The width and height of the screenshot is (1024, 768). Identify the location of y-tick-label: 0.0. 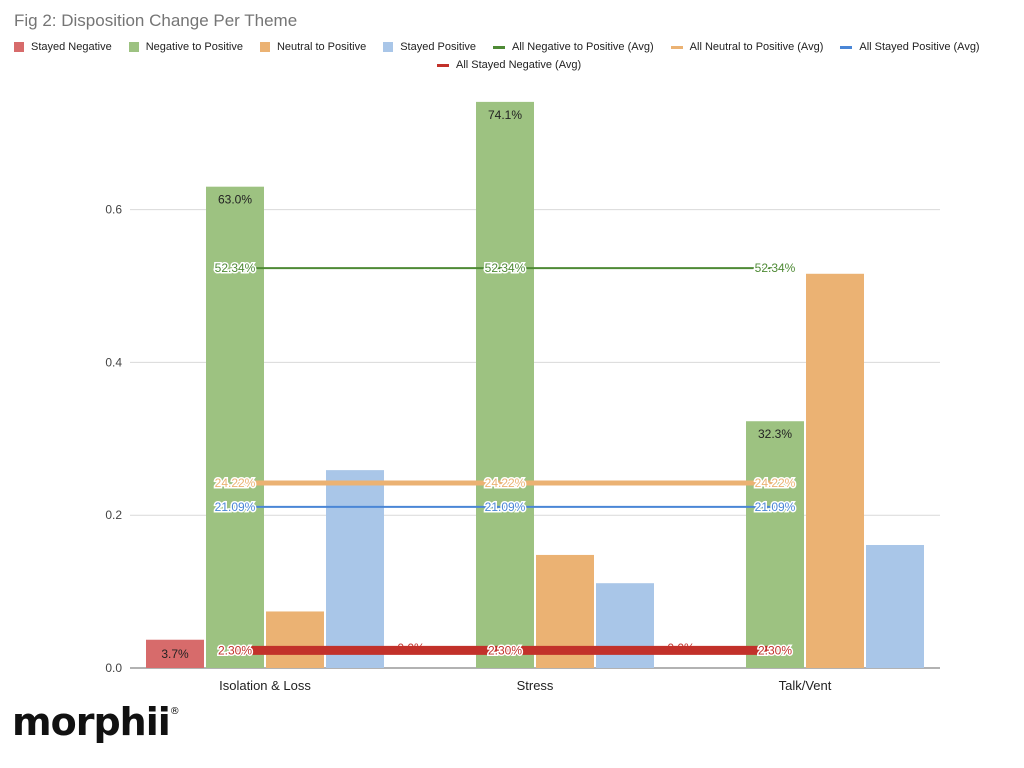
(113, 668).